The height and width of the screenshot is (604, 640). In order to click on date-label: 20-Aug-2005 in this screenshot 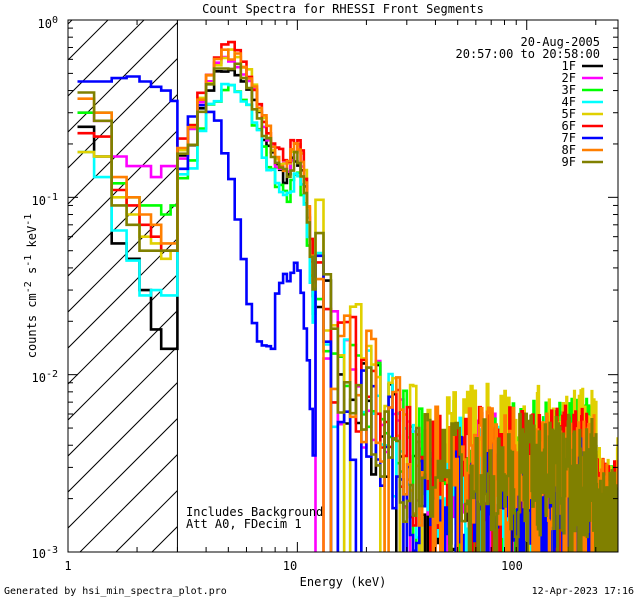, I will do `click(560, 42)`.